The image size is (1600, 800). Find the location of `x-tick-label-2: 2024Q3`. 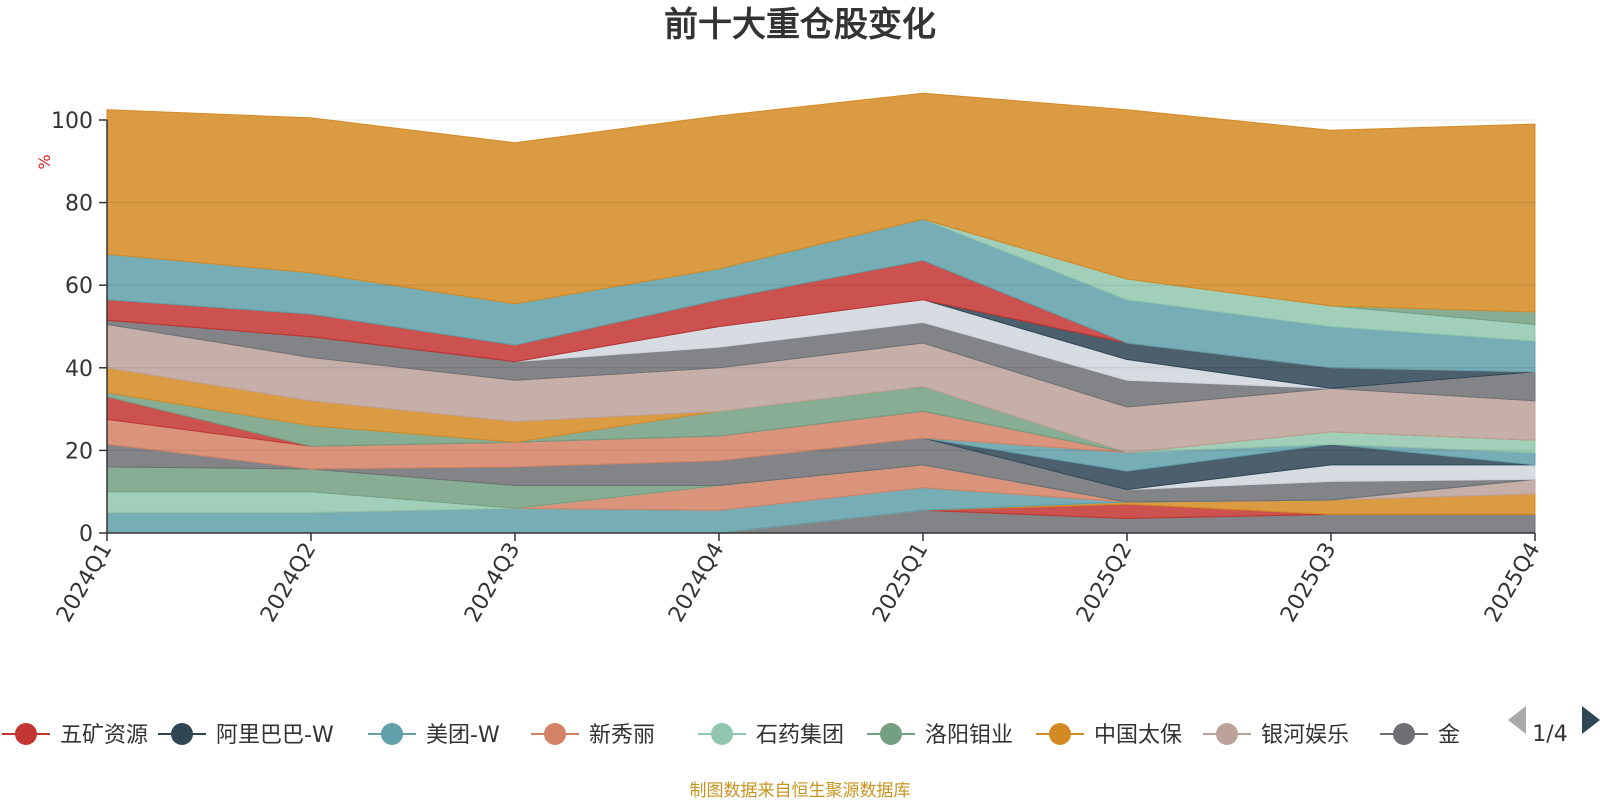

x-tick-label-2: 2024Q3 is located at coordinates (492, 583).